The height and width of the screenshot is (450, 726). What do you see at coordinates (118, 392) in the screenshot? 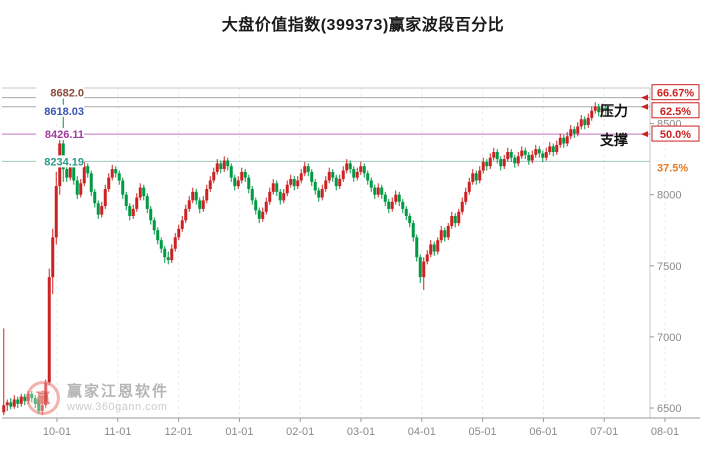
I see `watermark-brand: 赢家江恩软件` at bounding box center [118, 392].